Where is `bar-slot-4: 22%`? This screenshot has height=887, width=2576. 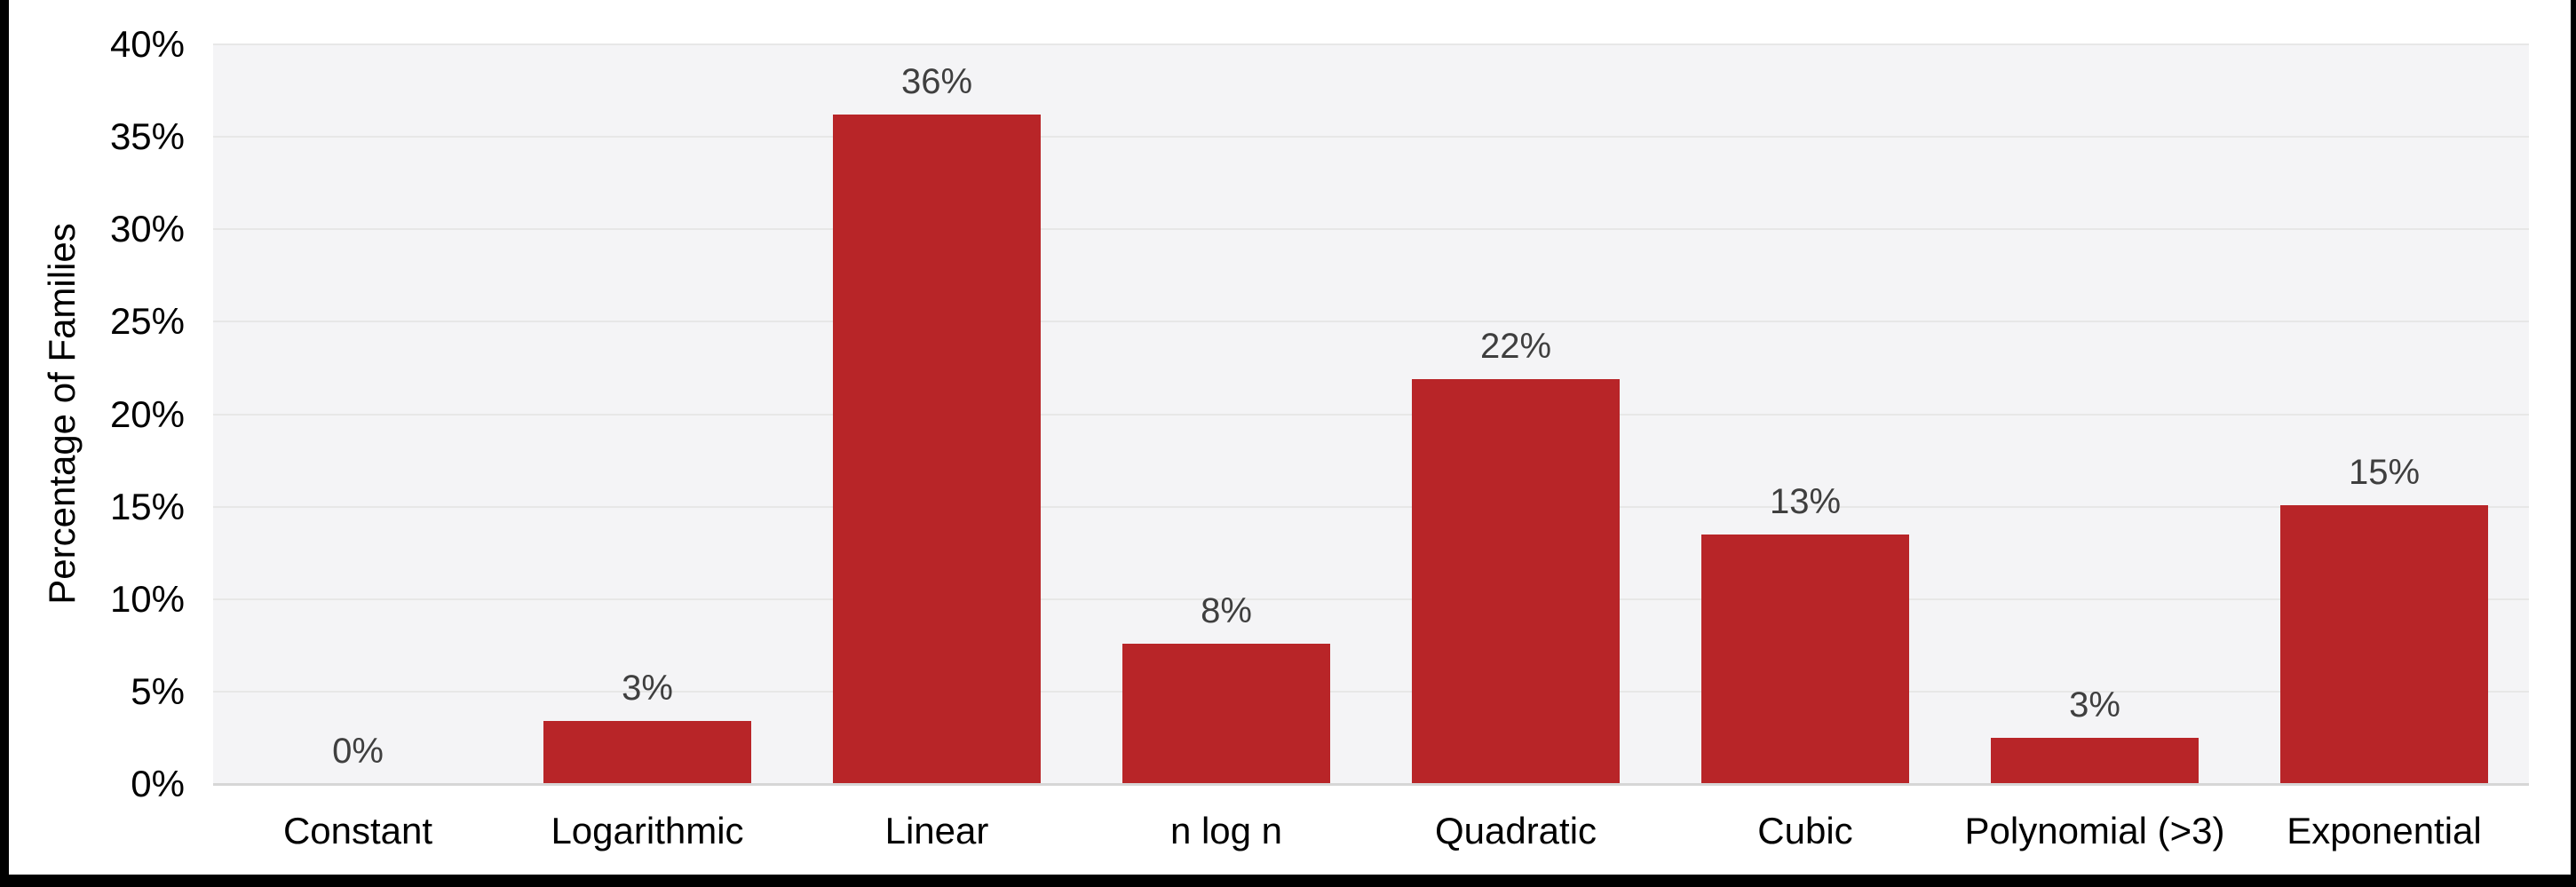
bar-slot-4: 22% is located at coordinates (1516, 414).